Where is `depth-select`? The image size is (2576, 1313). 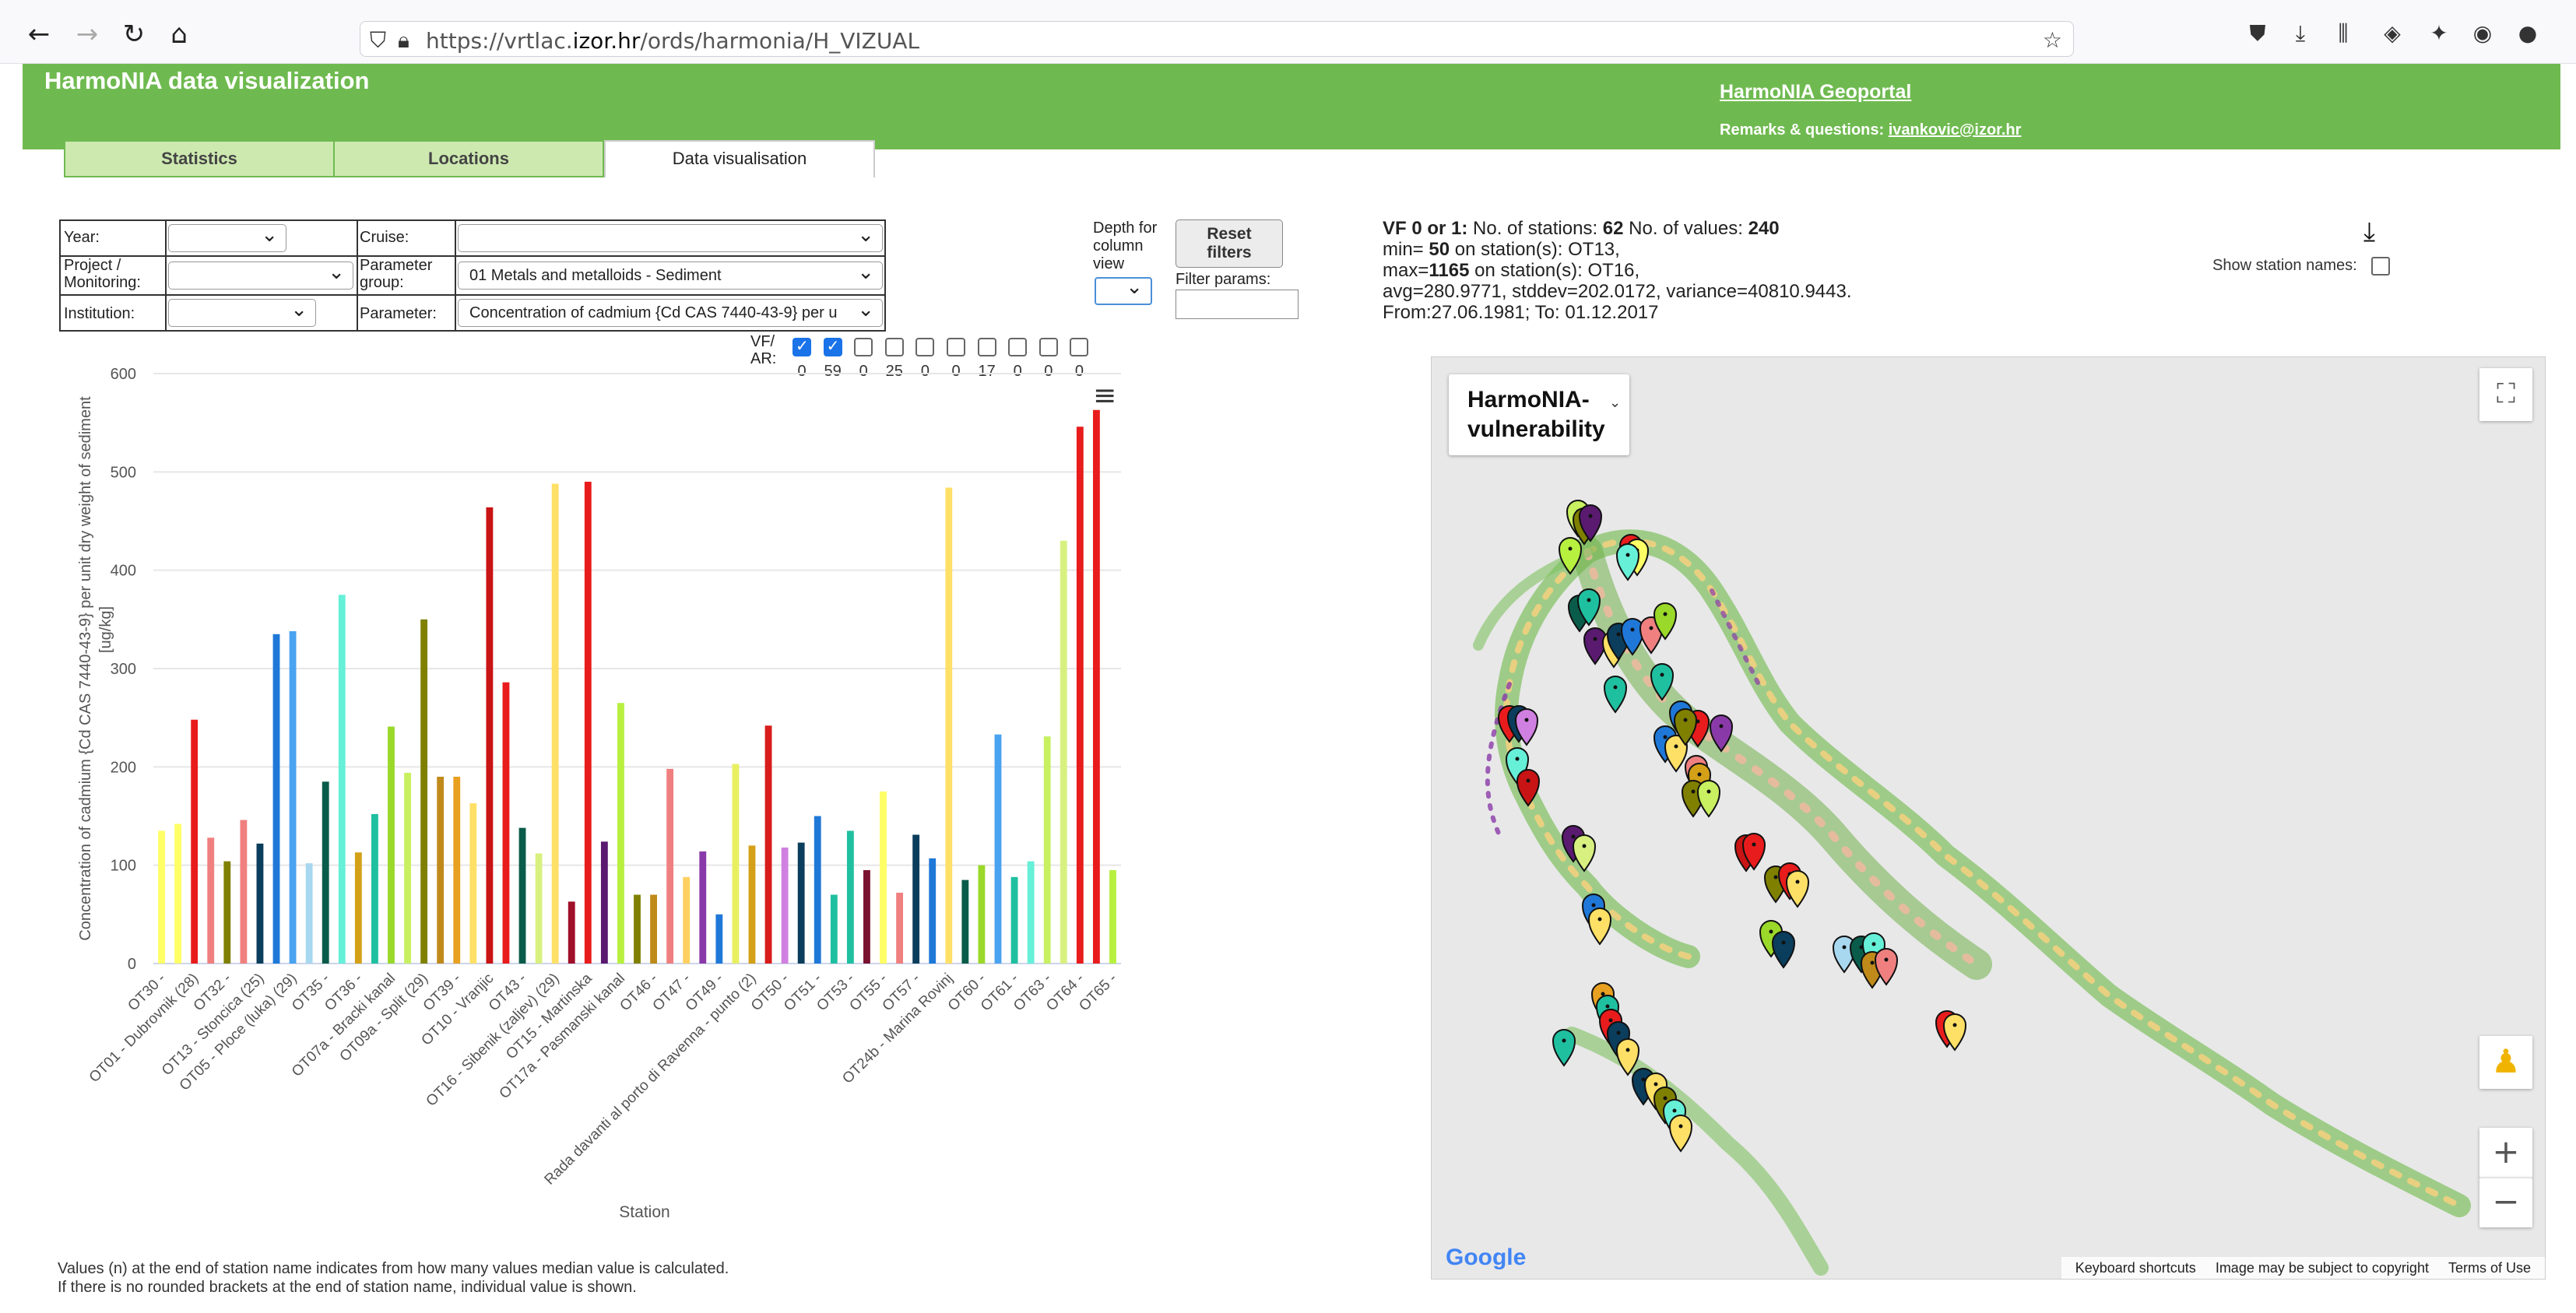
depth-select is located at coordinates (1123, 290).